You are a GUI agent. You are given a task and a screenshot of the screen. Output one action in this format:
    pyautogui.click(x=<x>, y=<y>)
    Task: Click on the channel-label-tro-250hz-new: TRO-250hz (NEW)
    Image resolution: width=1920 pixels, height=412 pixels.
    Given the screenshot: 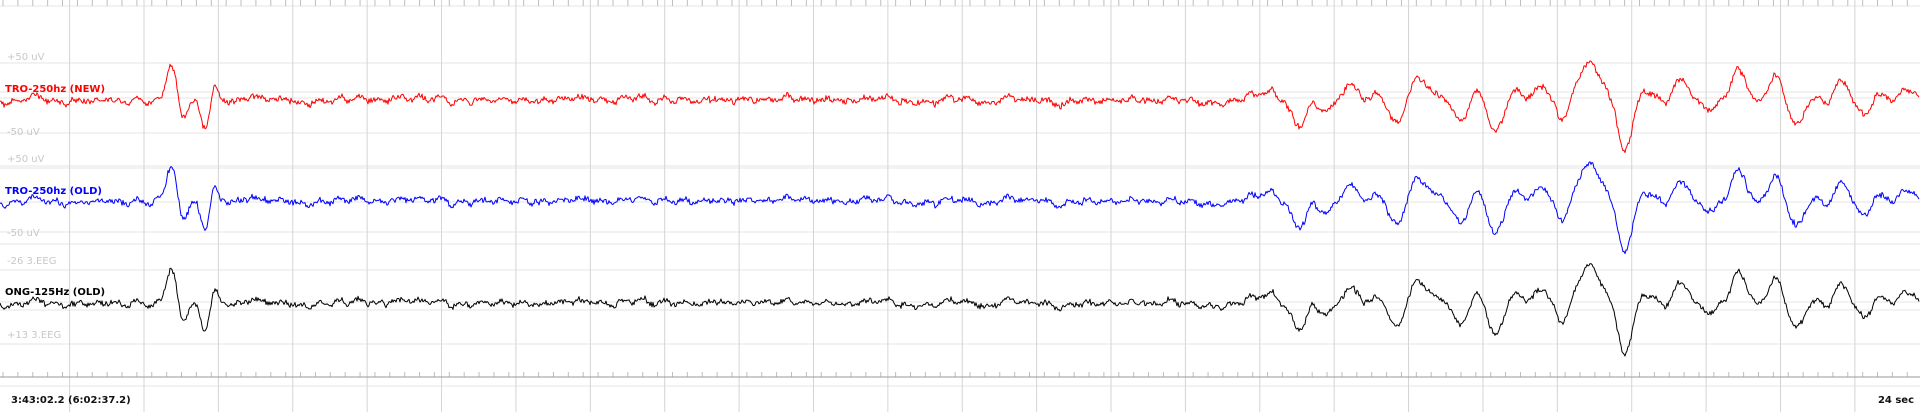 What is the action you would take?
    pyautogui.click(x=55, y=89)
    